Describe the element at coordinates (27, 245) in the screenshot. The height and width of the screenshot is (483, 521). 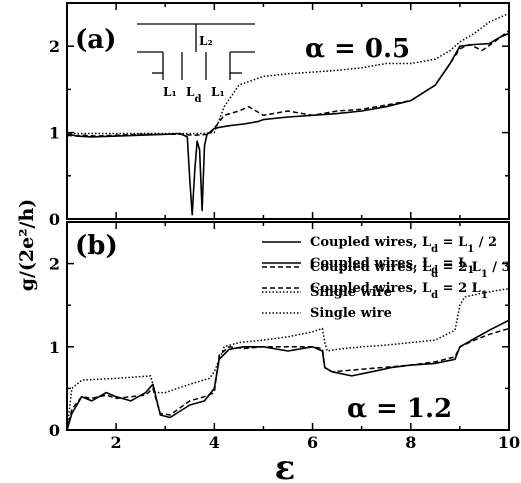
I see `y-axis-label: g/(2e²/h)` at that location.